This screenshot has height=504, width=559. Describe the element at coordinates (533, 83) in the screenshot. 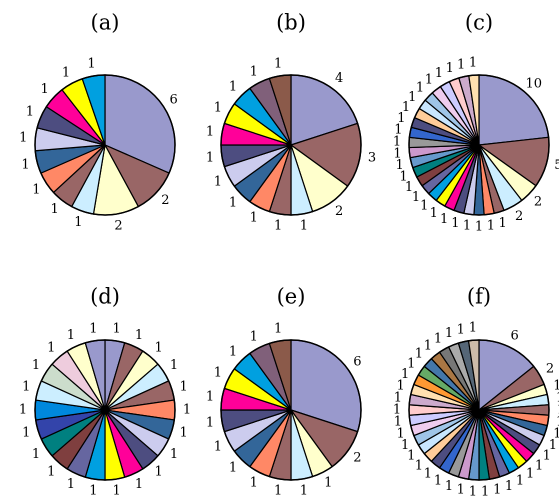

I see `slice-label: 10` at that location.